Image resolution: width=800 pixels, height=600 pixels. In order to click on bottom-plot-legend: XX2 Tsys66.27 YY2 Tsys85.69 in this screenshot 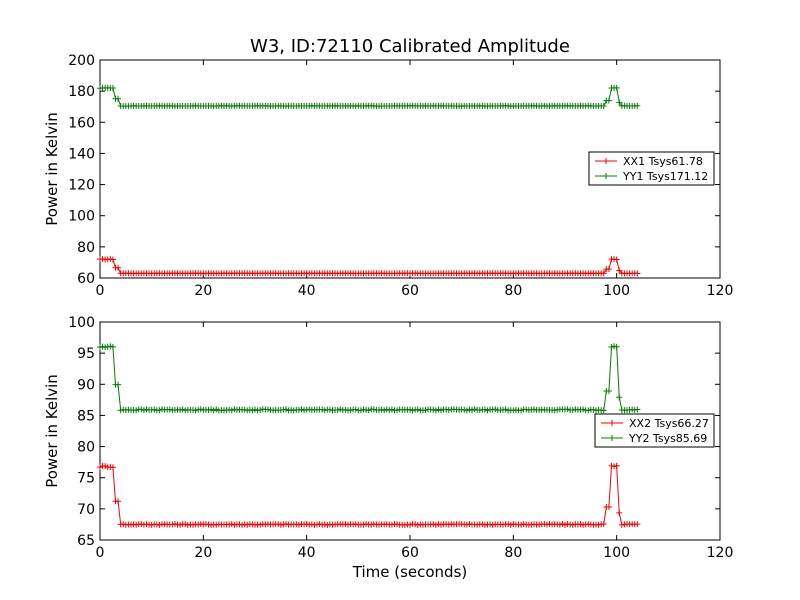, I will do `click(654, 430)`.